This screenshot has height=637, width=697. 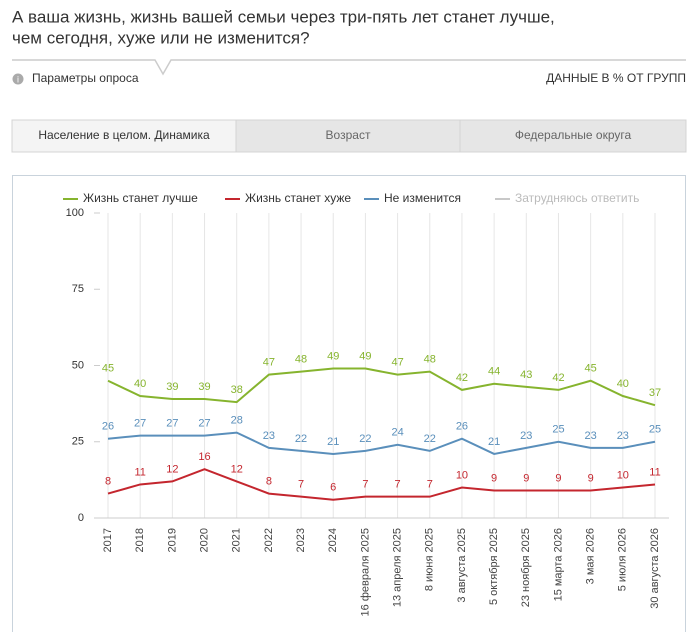 I want to click on separator, so click(x=349, y=67).